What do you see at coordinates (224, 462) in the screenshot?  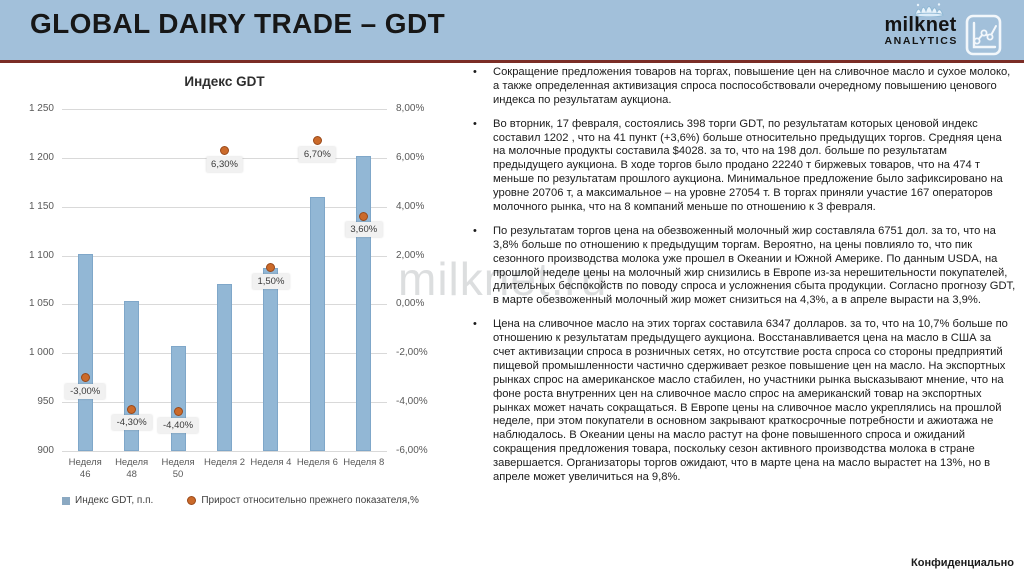 I see `x-axis-category-label: Неделя 2` at bounding box center [224, 462].